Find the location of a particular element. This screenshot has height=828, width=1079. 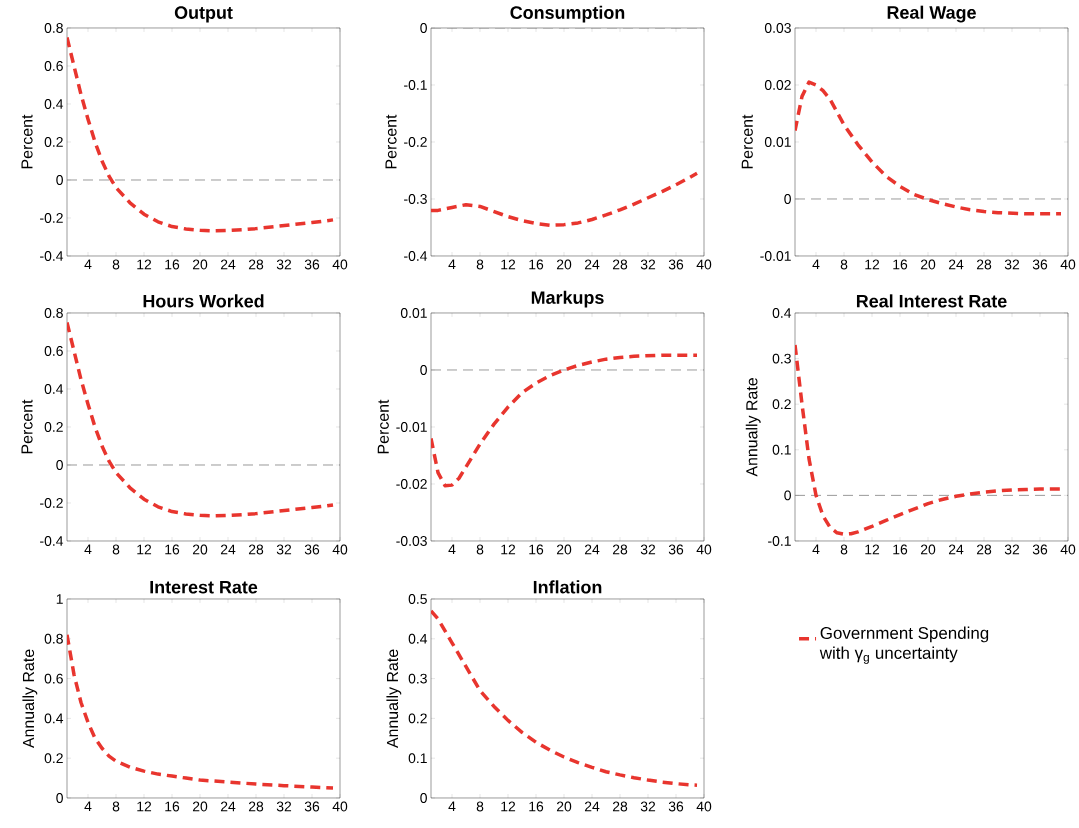

y-tick-label: -0.02 is located at coordinates (411, 484).